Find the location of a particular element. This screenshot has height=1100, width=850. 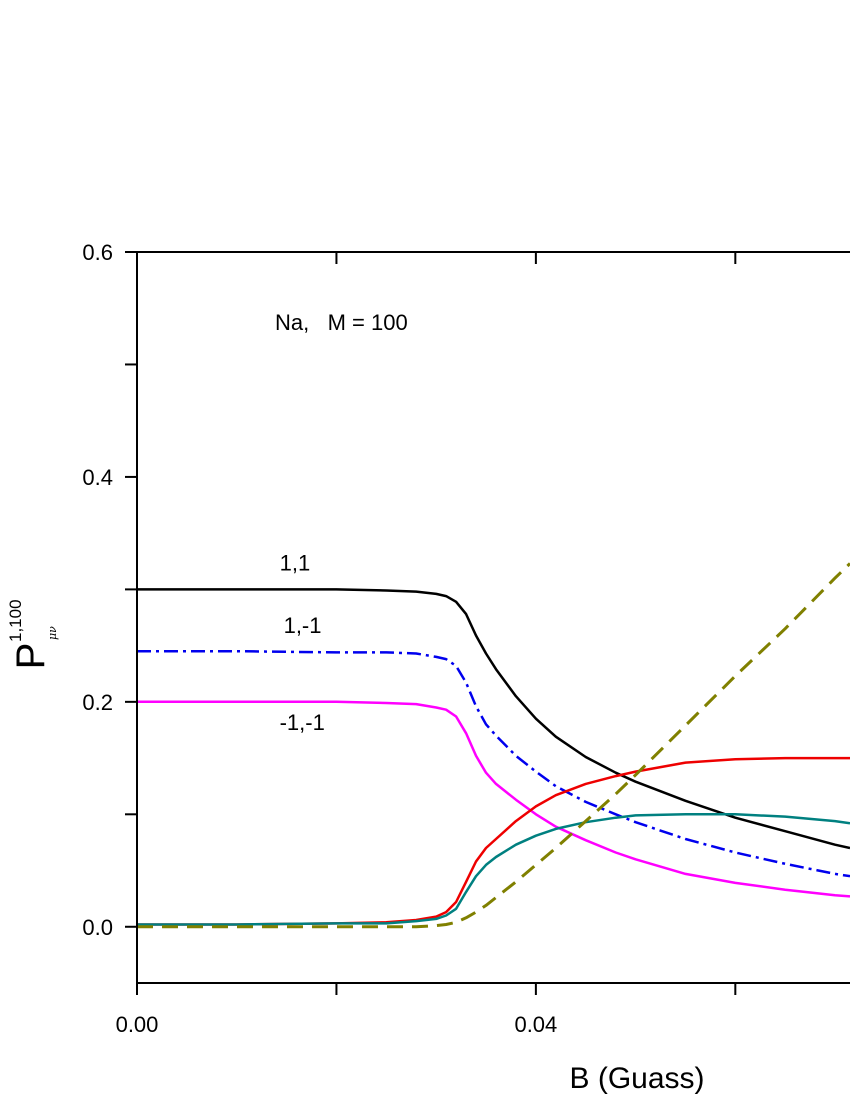

curve-label: 1,-1 is located at coordinates (303, 625).